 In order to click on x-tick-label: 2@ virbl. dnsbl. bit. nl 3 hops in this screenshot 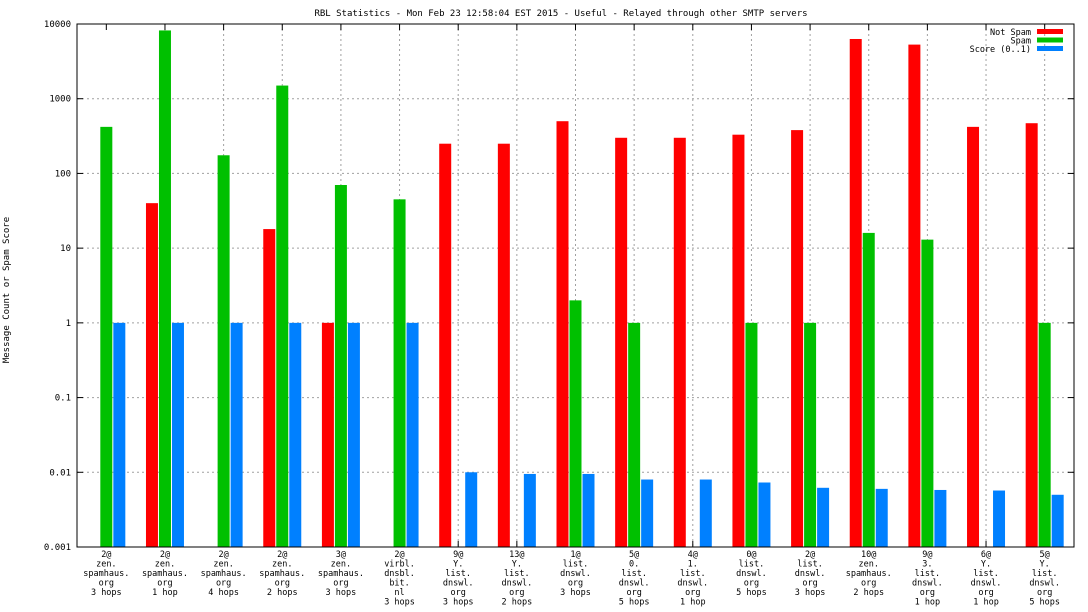, I will do `click(399, 579)`.